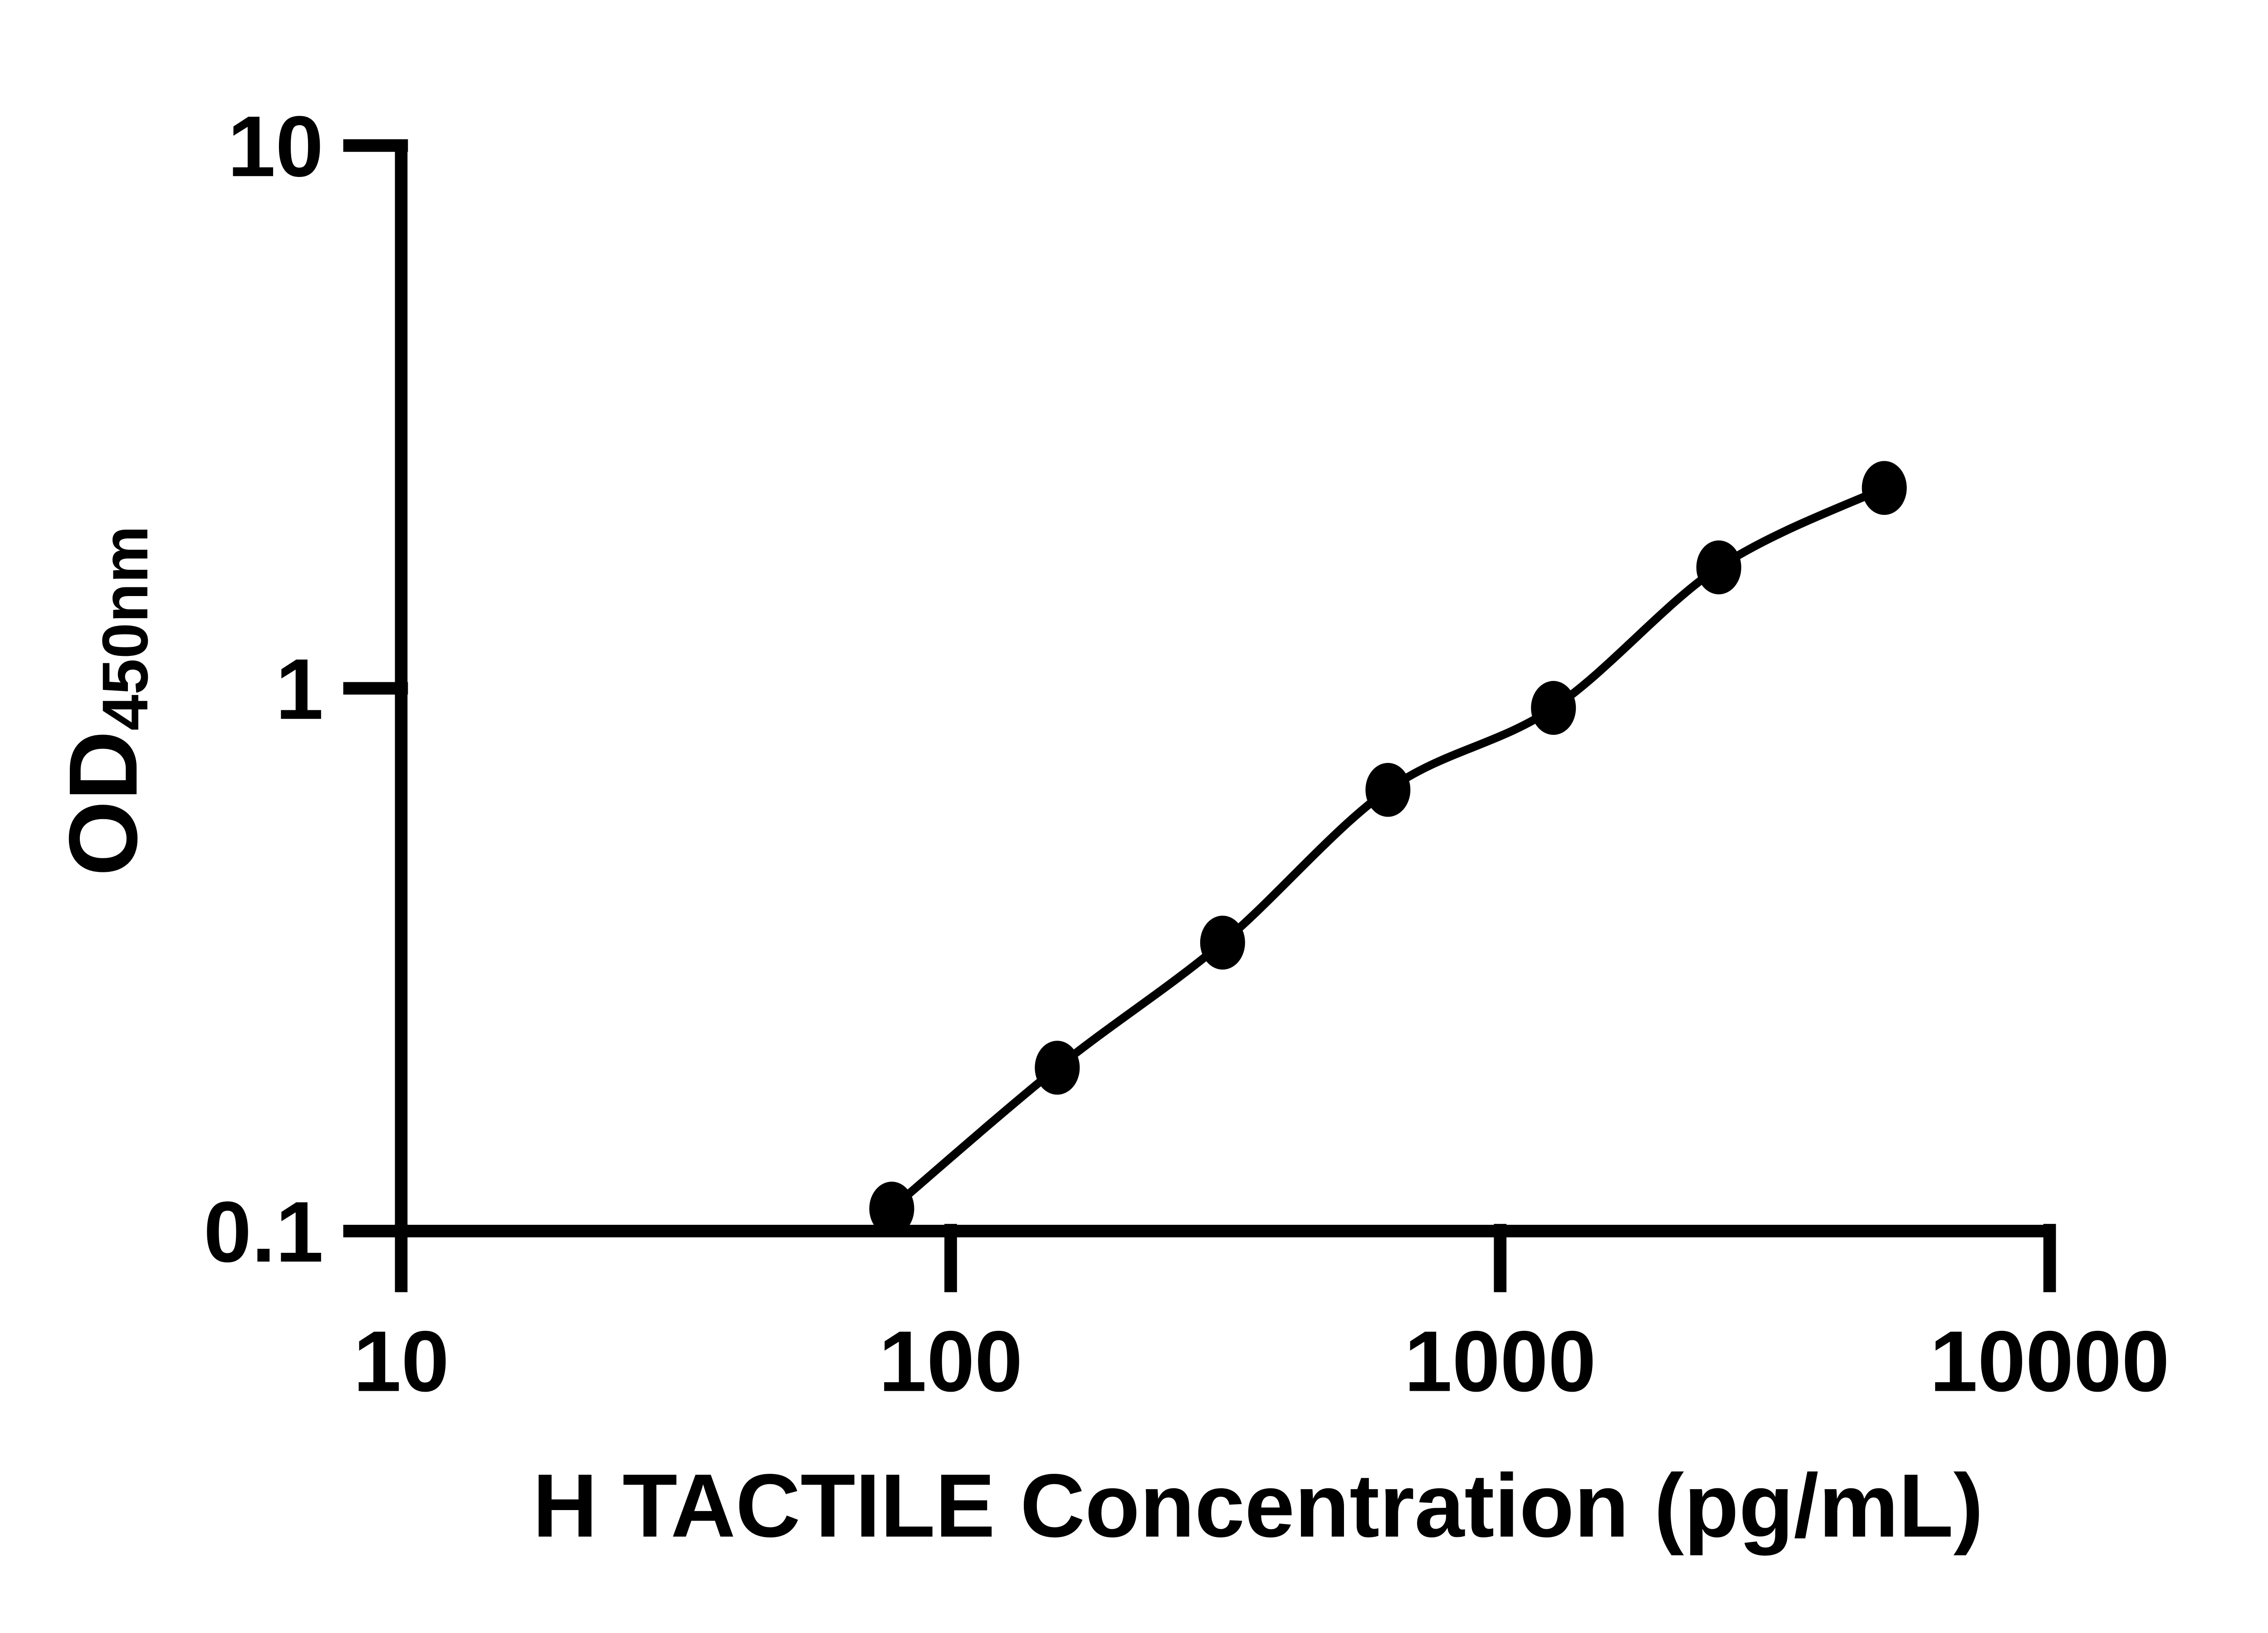 The image size is (2268, 1633). What do you see at coordinates (299, 689) in the screenshot?
I see `y-tick-label: 1` at bounding box center [299, 689].